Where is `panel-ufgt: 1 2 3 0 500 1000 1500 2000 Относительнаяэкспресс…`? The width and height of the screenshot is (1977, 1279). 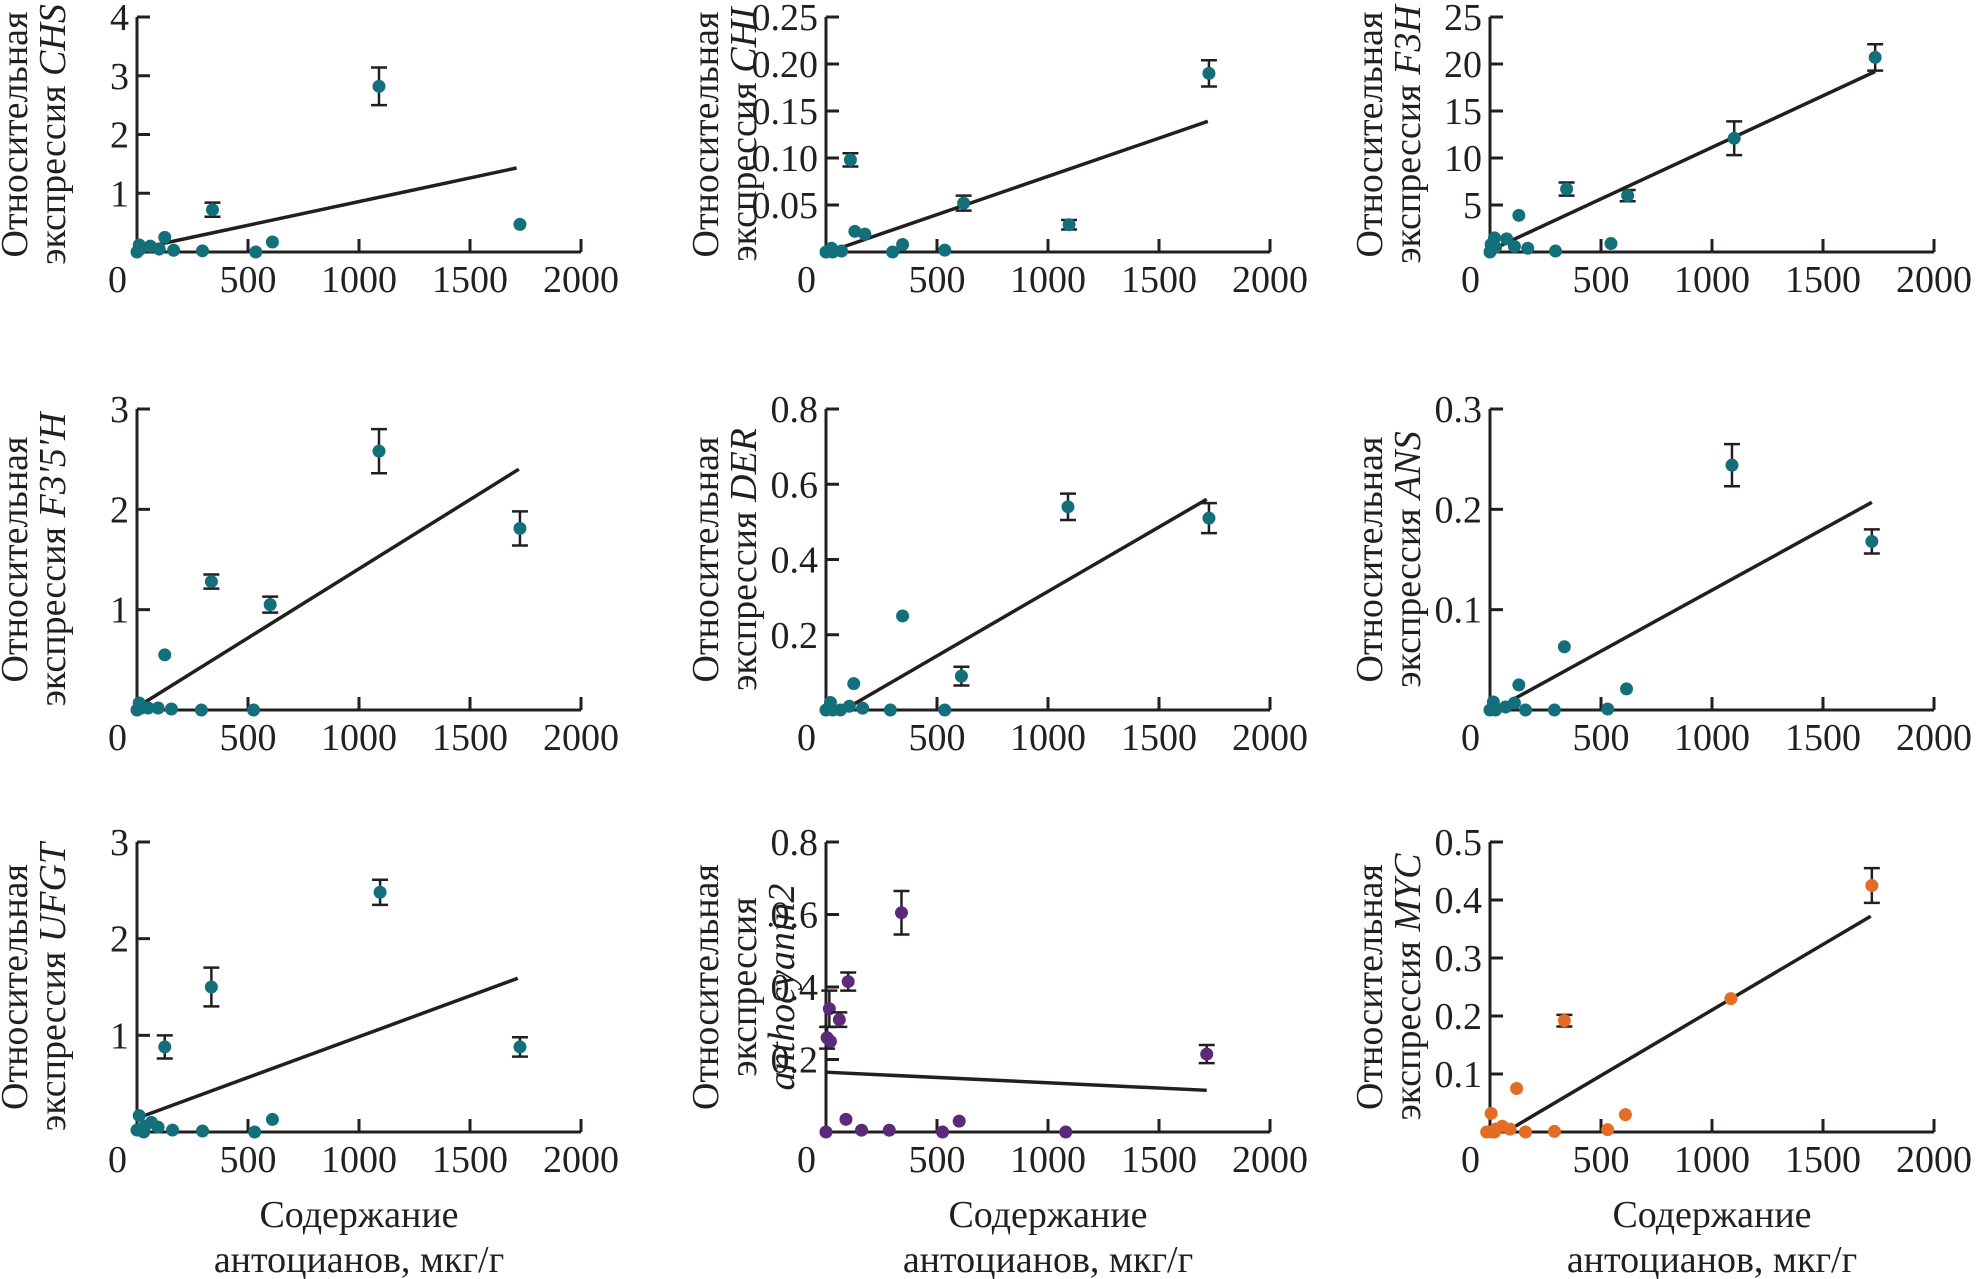
panel-ufgt: 1 2 3 0 500 1000 1500 2000 Относительнаяэкспресс… is located at coordinates (309, 1050).